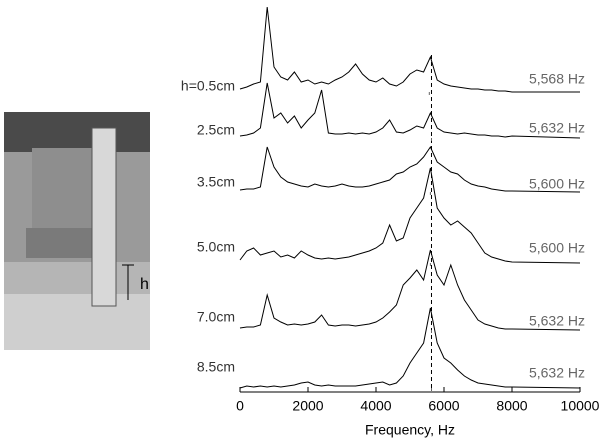 Image resolution: width=605 pixels, height=443 pixels. Describe the element at coordinates (216, 130) in the screenshot. I see `series-label: 2.5cm` at that location.